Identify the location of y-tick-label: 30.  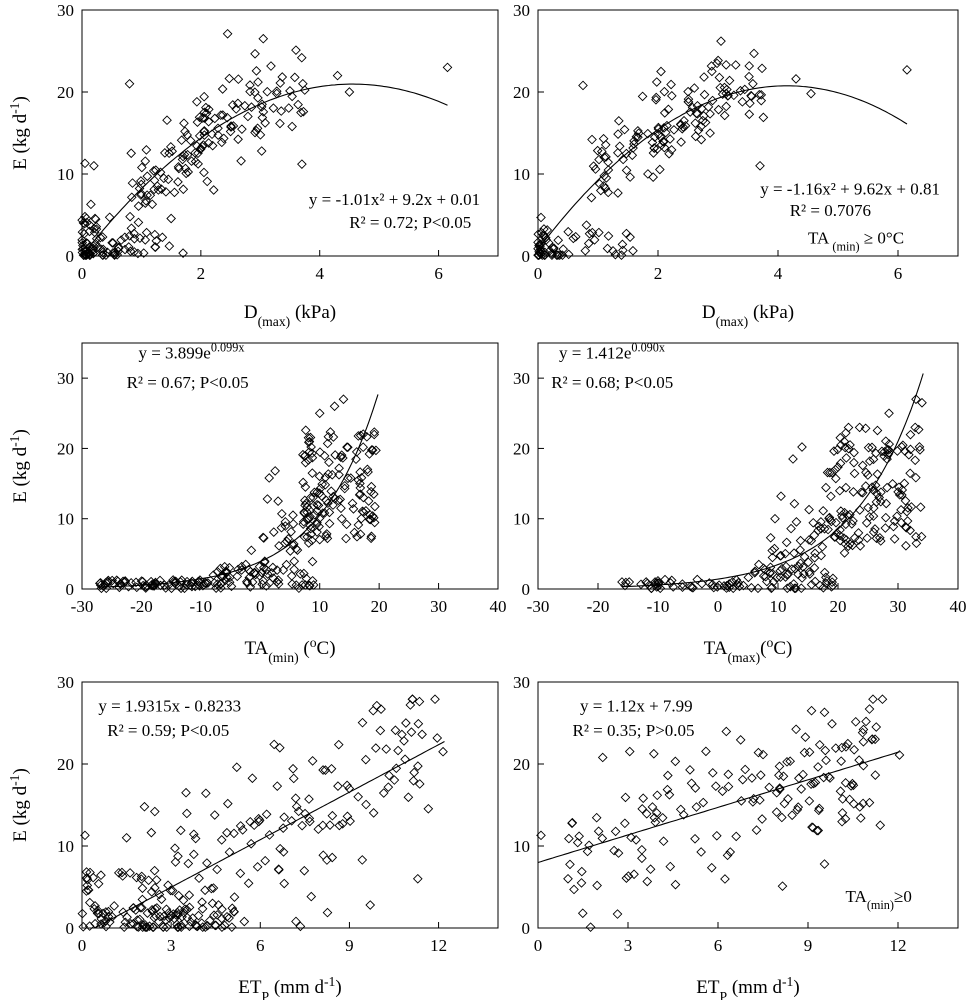
(521, 10).